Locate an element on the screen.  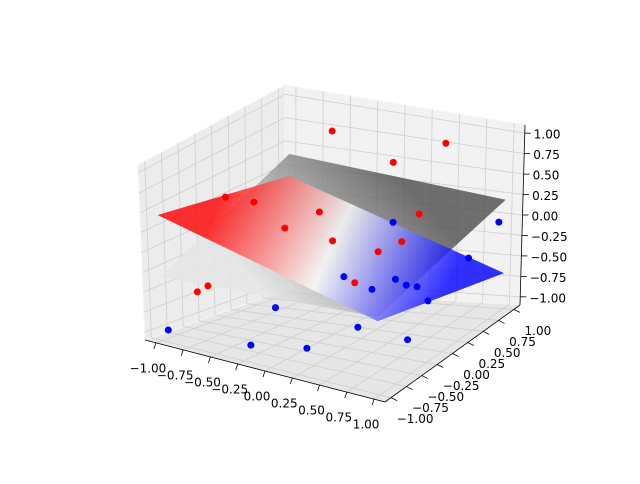
z-tick-label: −0.50 is located at coordinates (548, 257).